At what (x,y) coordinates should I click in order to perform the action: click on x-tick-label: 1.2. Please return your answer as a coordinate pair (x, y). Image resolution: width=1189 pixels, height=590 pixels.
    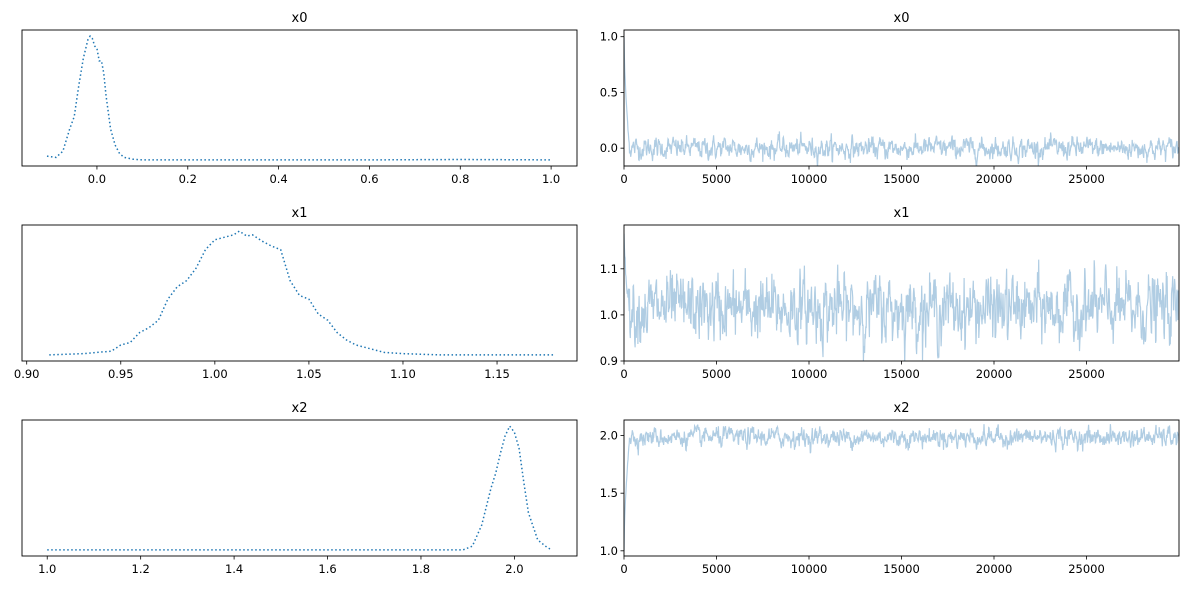
    Looking at the image, I should click on (141, 569).